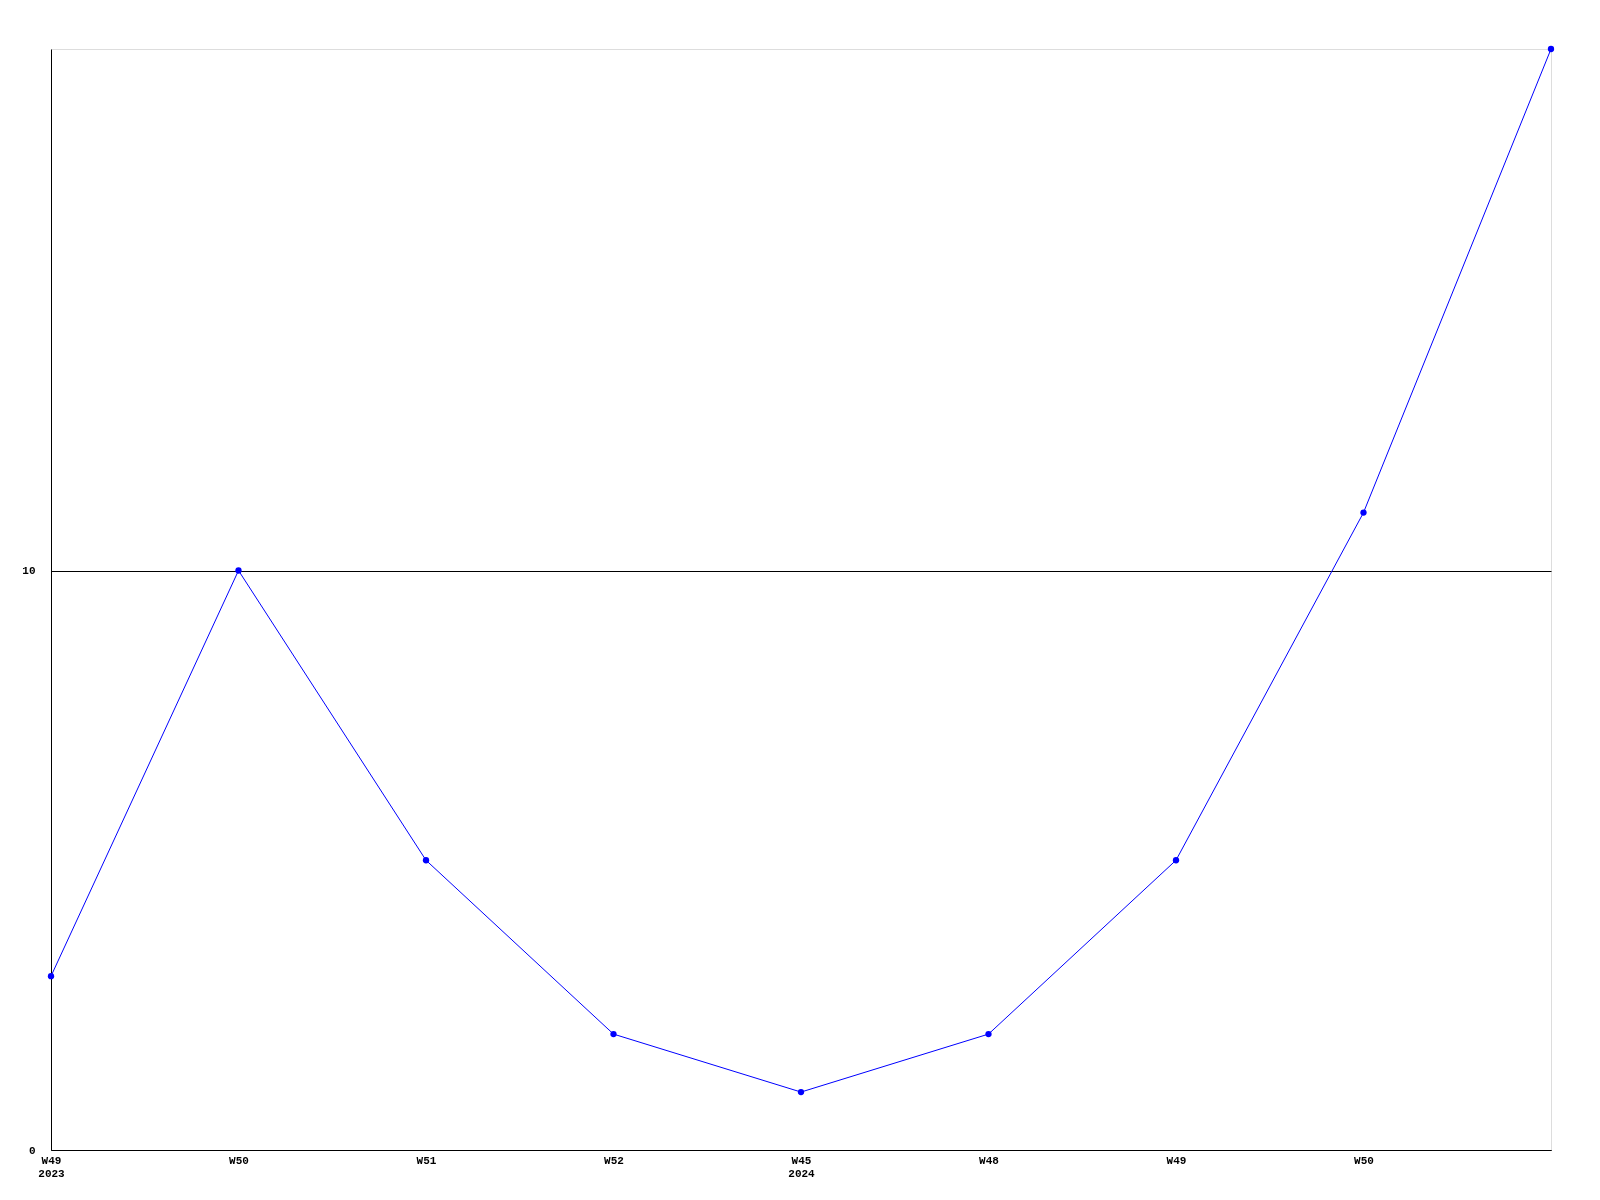  Describe the element at coordinates (426, 1160) in the screenshot. I see `x-tick-label: W51` at that location.